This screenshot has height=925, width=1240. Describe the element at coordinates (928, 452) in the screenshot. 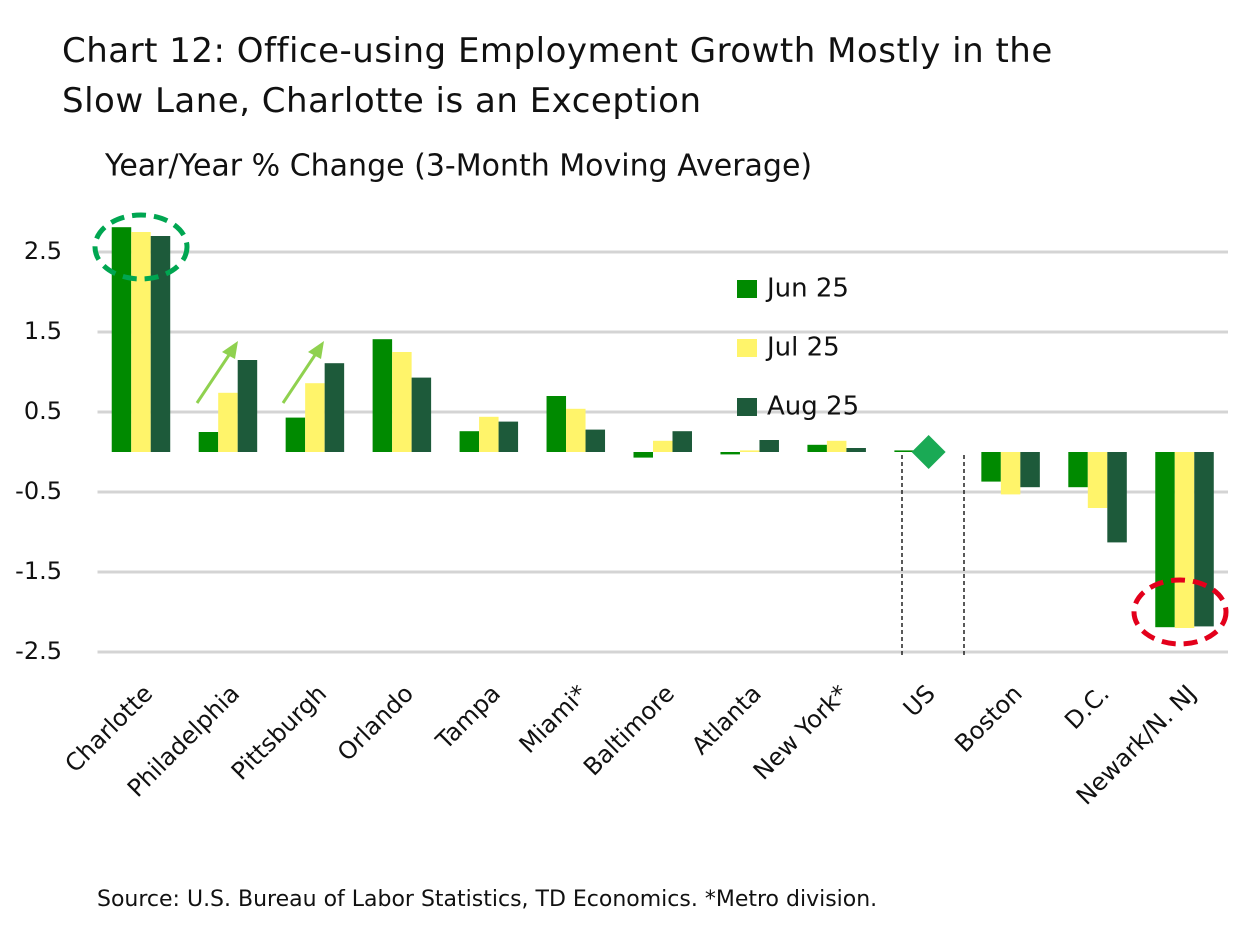

I see `marker` at that location.